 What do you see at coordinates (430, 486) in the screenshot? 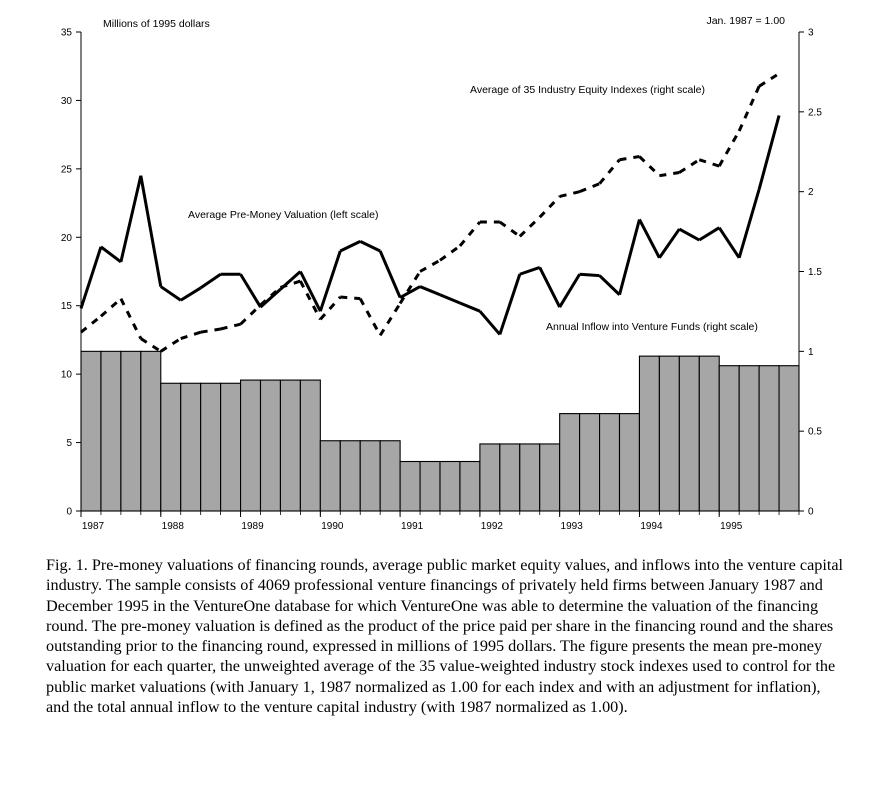
I see `inflow-bar-1991-q2` at bounding box center [430, 486].